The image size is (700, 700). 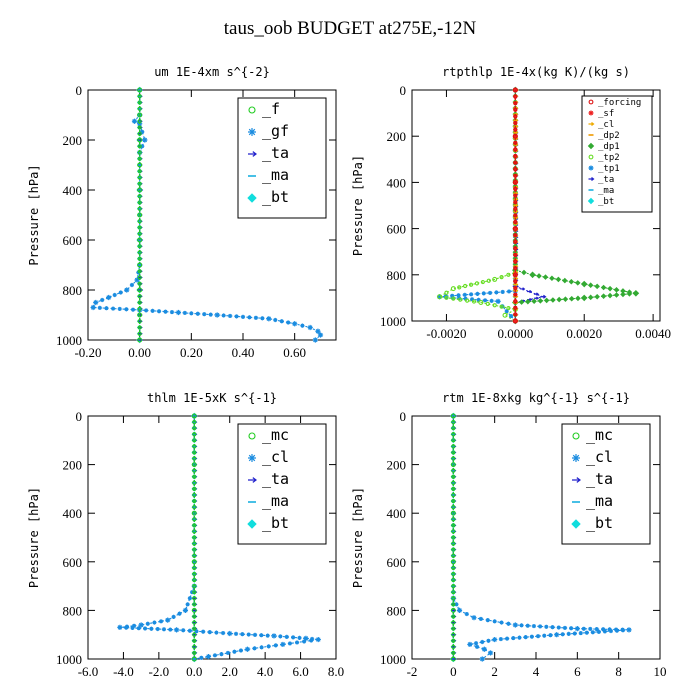 I want to click on x-tick-label: 0, so click(x=453, y=671).